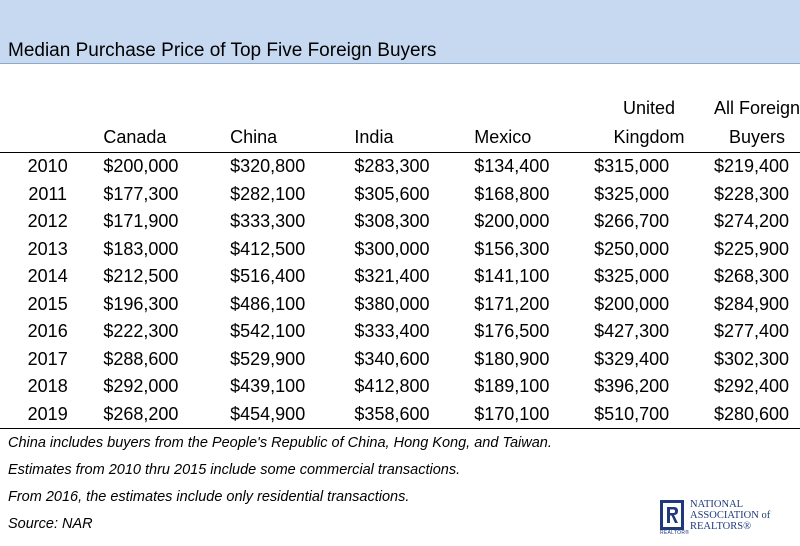 Image resolution: width=800 pixels, height=546 pixels. What do you see at coordinates (632, 248) in the screenshot?
I see `cell-uk: $250,000` at bounding box center [632, 248].